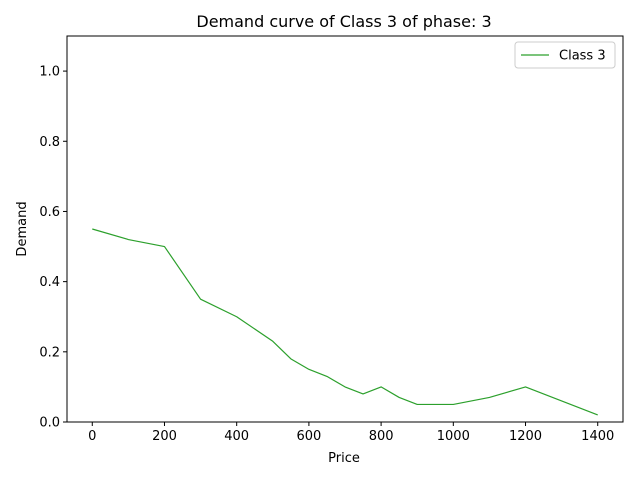  What do you see at coordinates (92, 436) in the screenshot?
I see `x-tick-label: 0` at bounding box center [92, 436].